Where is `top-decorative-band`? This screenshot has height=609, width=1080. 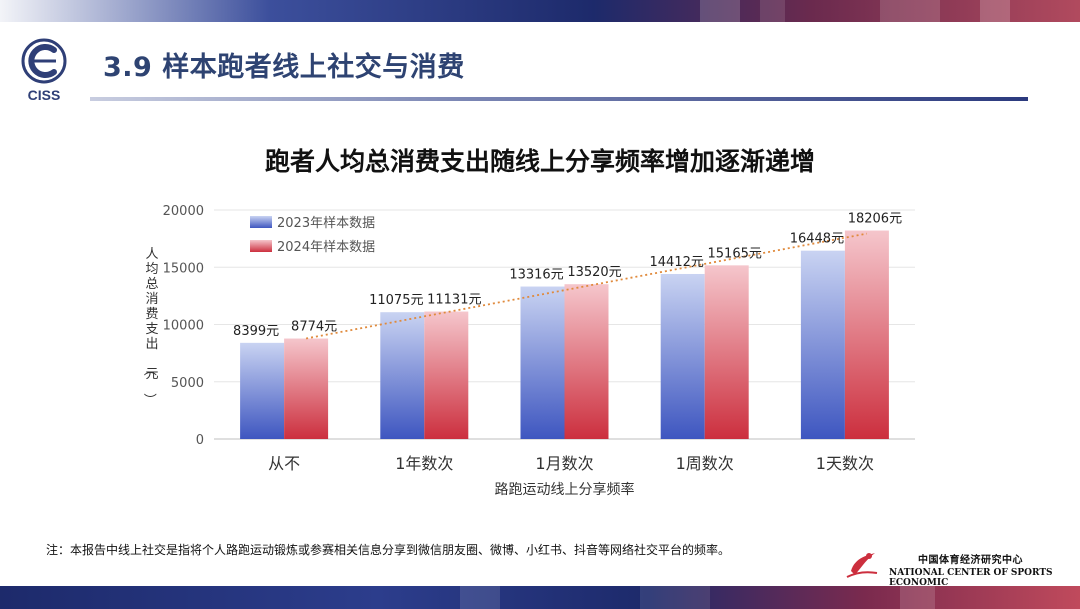 top-decorative-band is located at coordinates (540, 11).